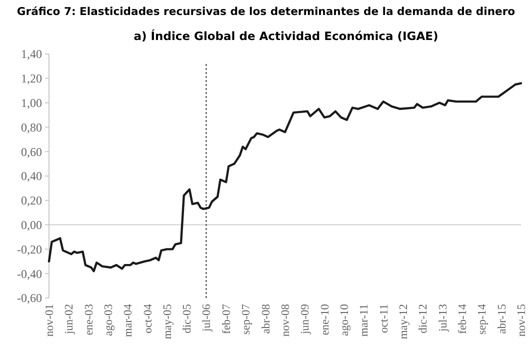  What do you see at coordinates (108, 320) in the screenshot?
I see `x-tick-label: ago-03` at bounding box center [108, 320].